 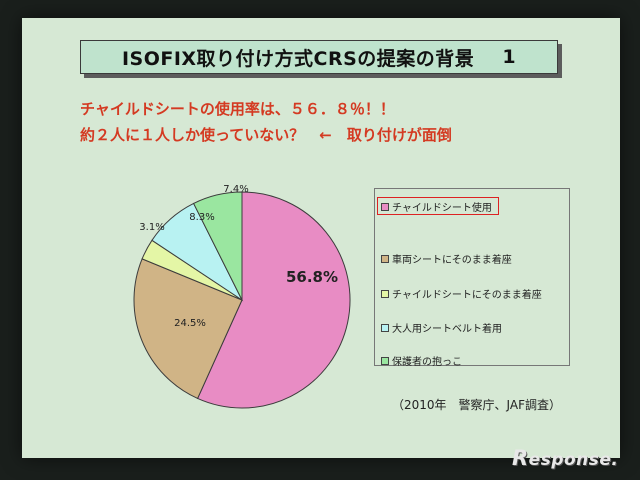 What do you see at coordinates (190, 323) in the screenshot?
I see `pie-data-label-1: 24.5%` at bounding box center [190, 323].